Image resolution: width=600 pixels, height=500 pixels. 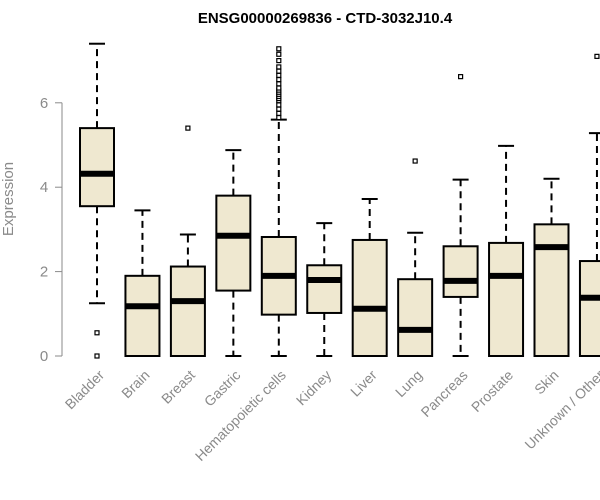 What do you see at coordinates (187, 241) in the screenshot?
I see `box-breast` at bounding box center [187, 241].